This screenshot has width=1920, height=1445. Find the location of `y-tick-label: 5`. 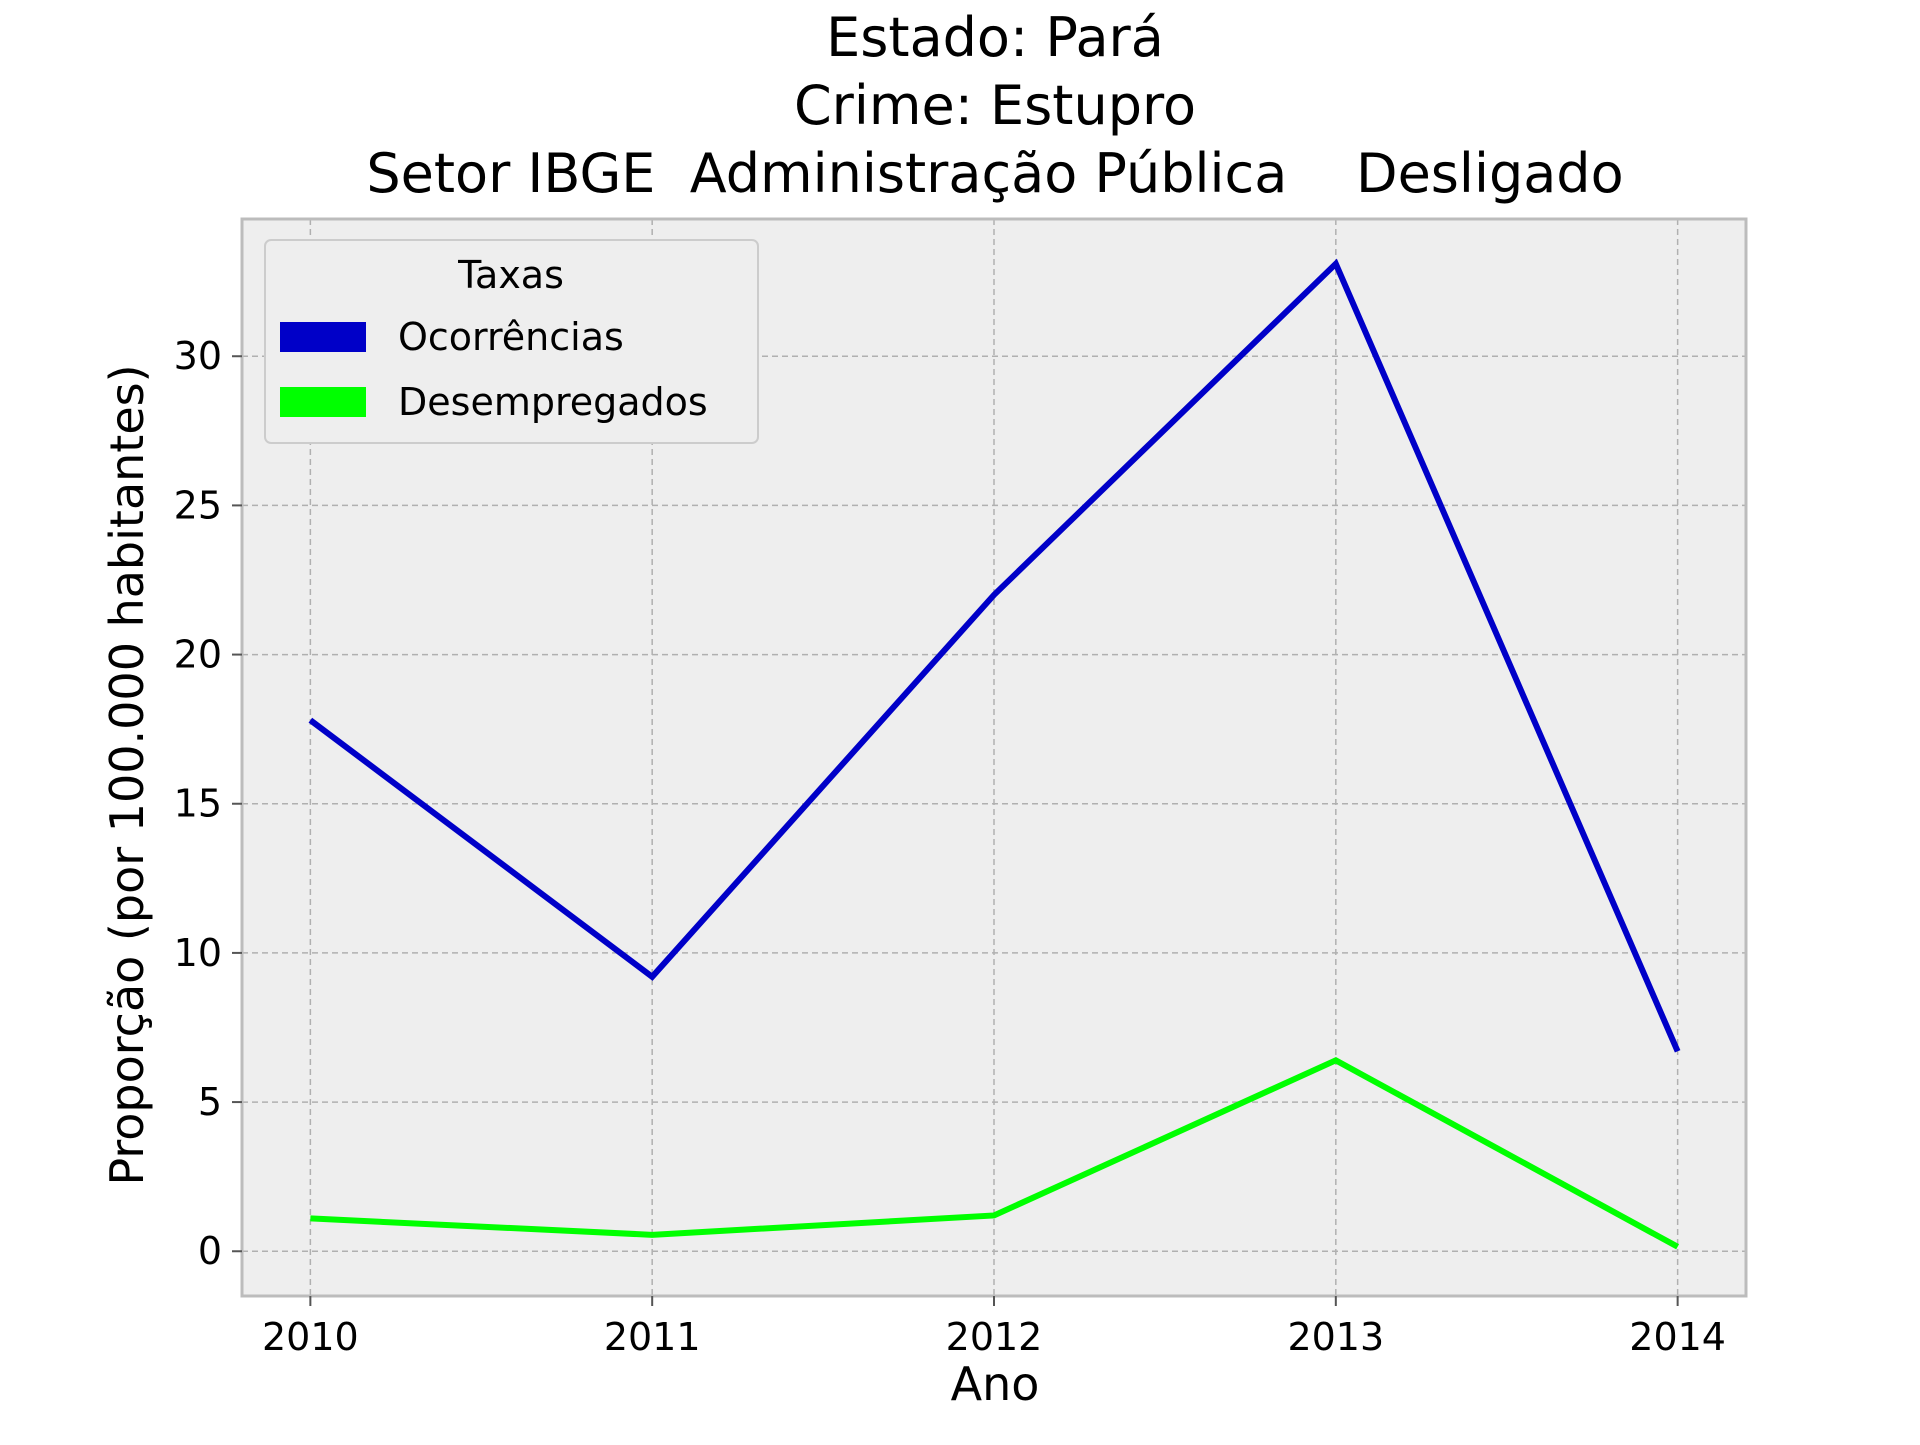

y-tick-label: 5 is located at coordinates (210, 1102).